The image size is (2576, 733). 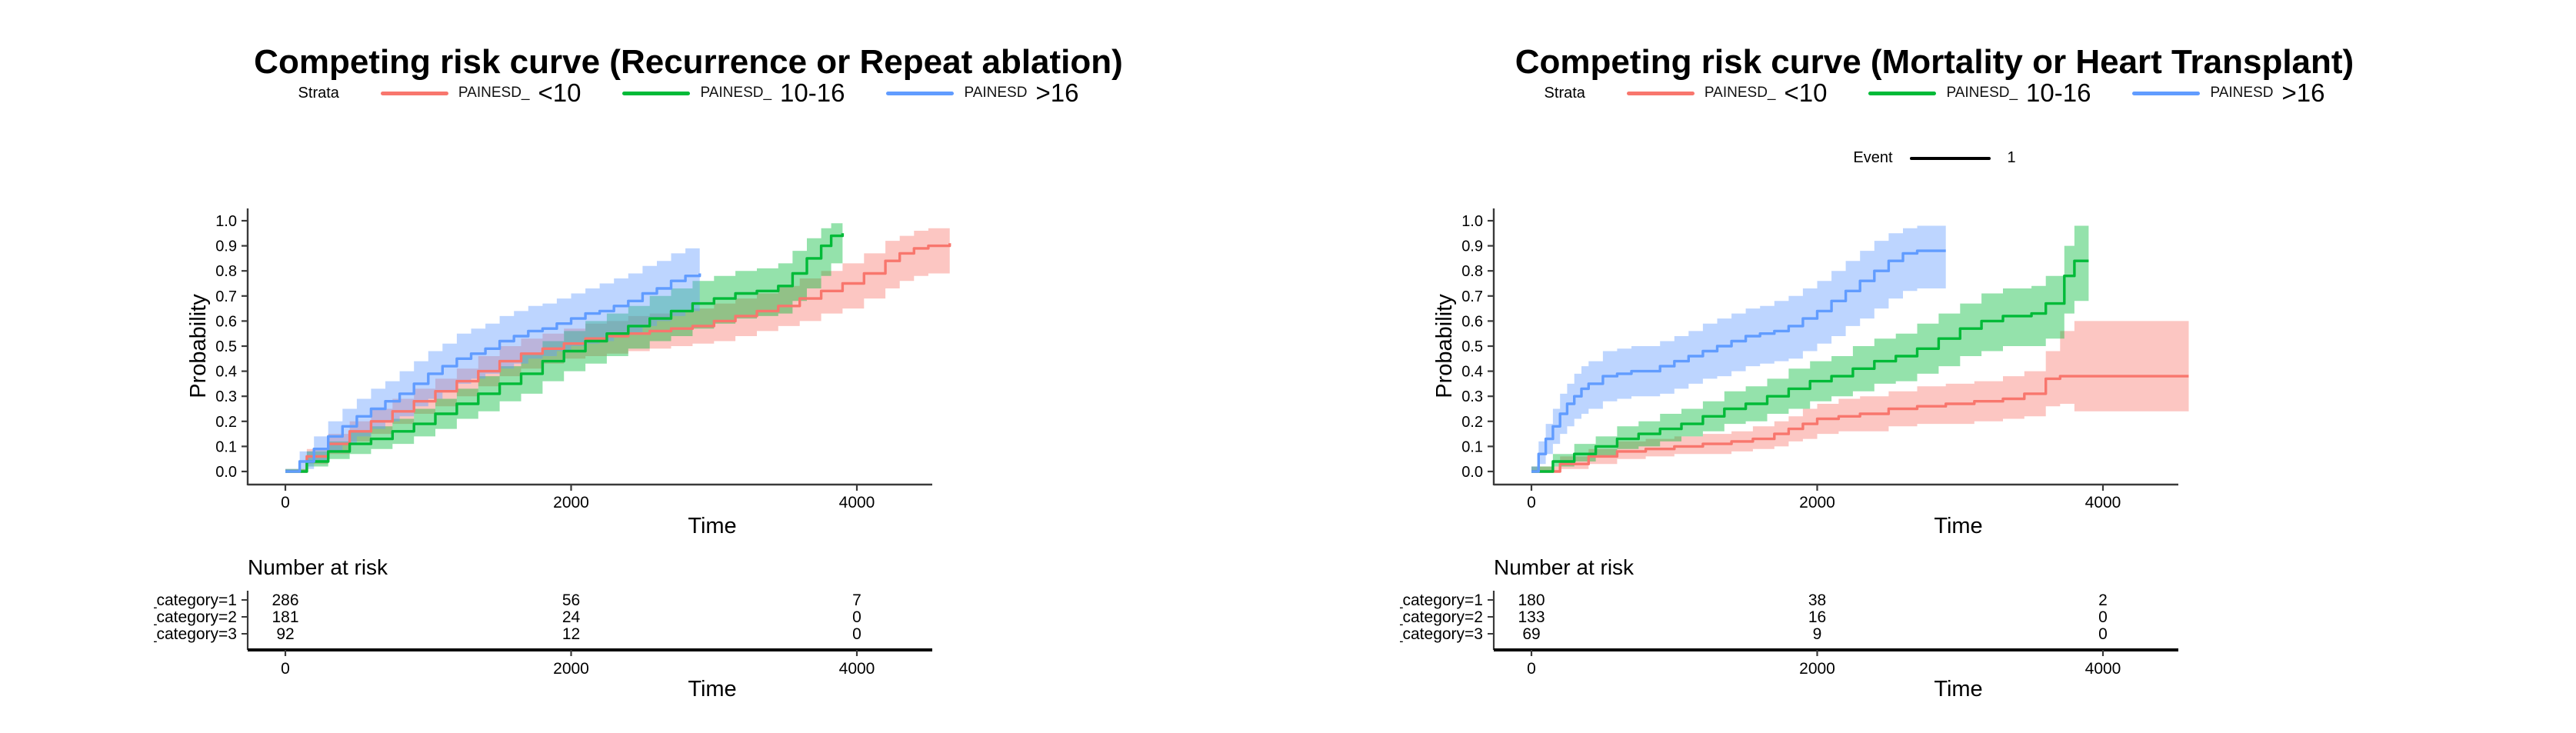 What do you see at coordinates (1950, 158) in the screenshot?
I see `event-line-icon` at bounding box center [1950, 158].